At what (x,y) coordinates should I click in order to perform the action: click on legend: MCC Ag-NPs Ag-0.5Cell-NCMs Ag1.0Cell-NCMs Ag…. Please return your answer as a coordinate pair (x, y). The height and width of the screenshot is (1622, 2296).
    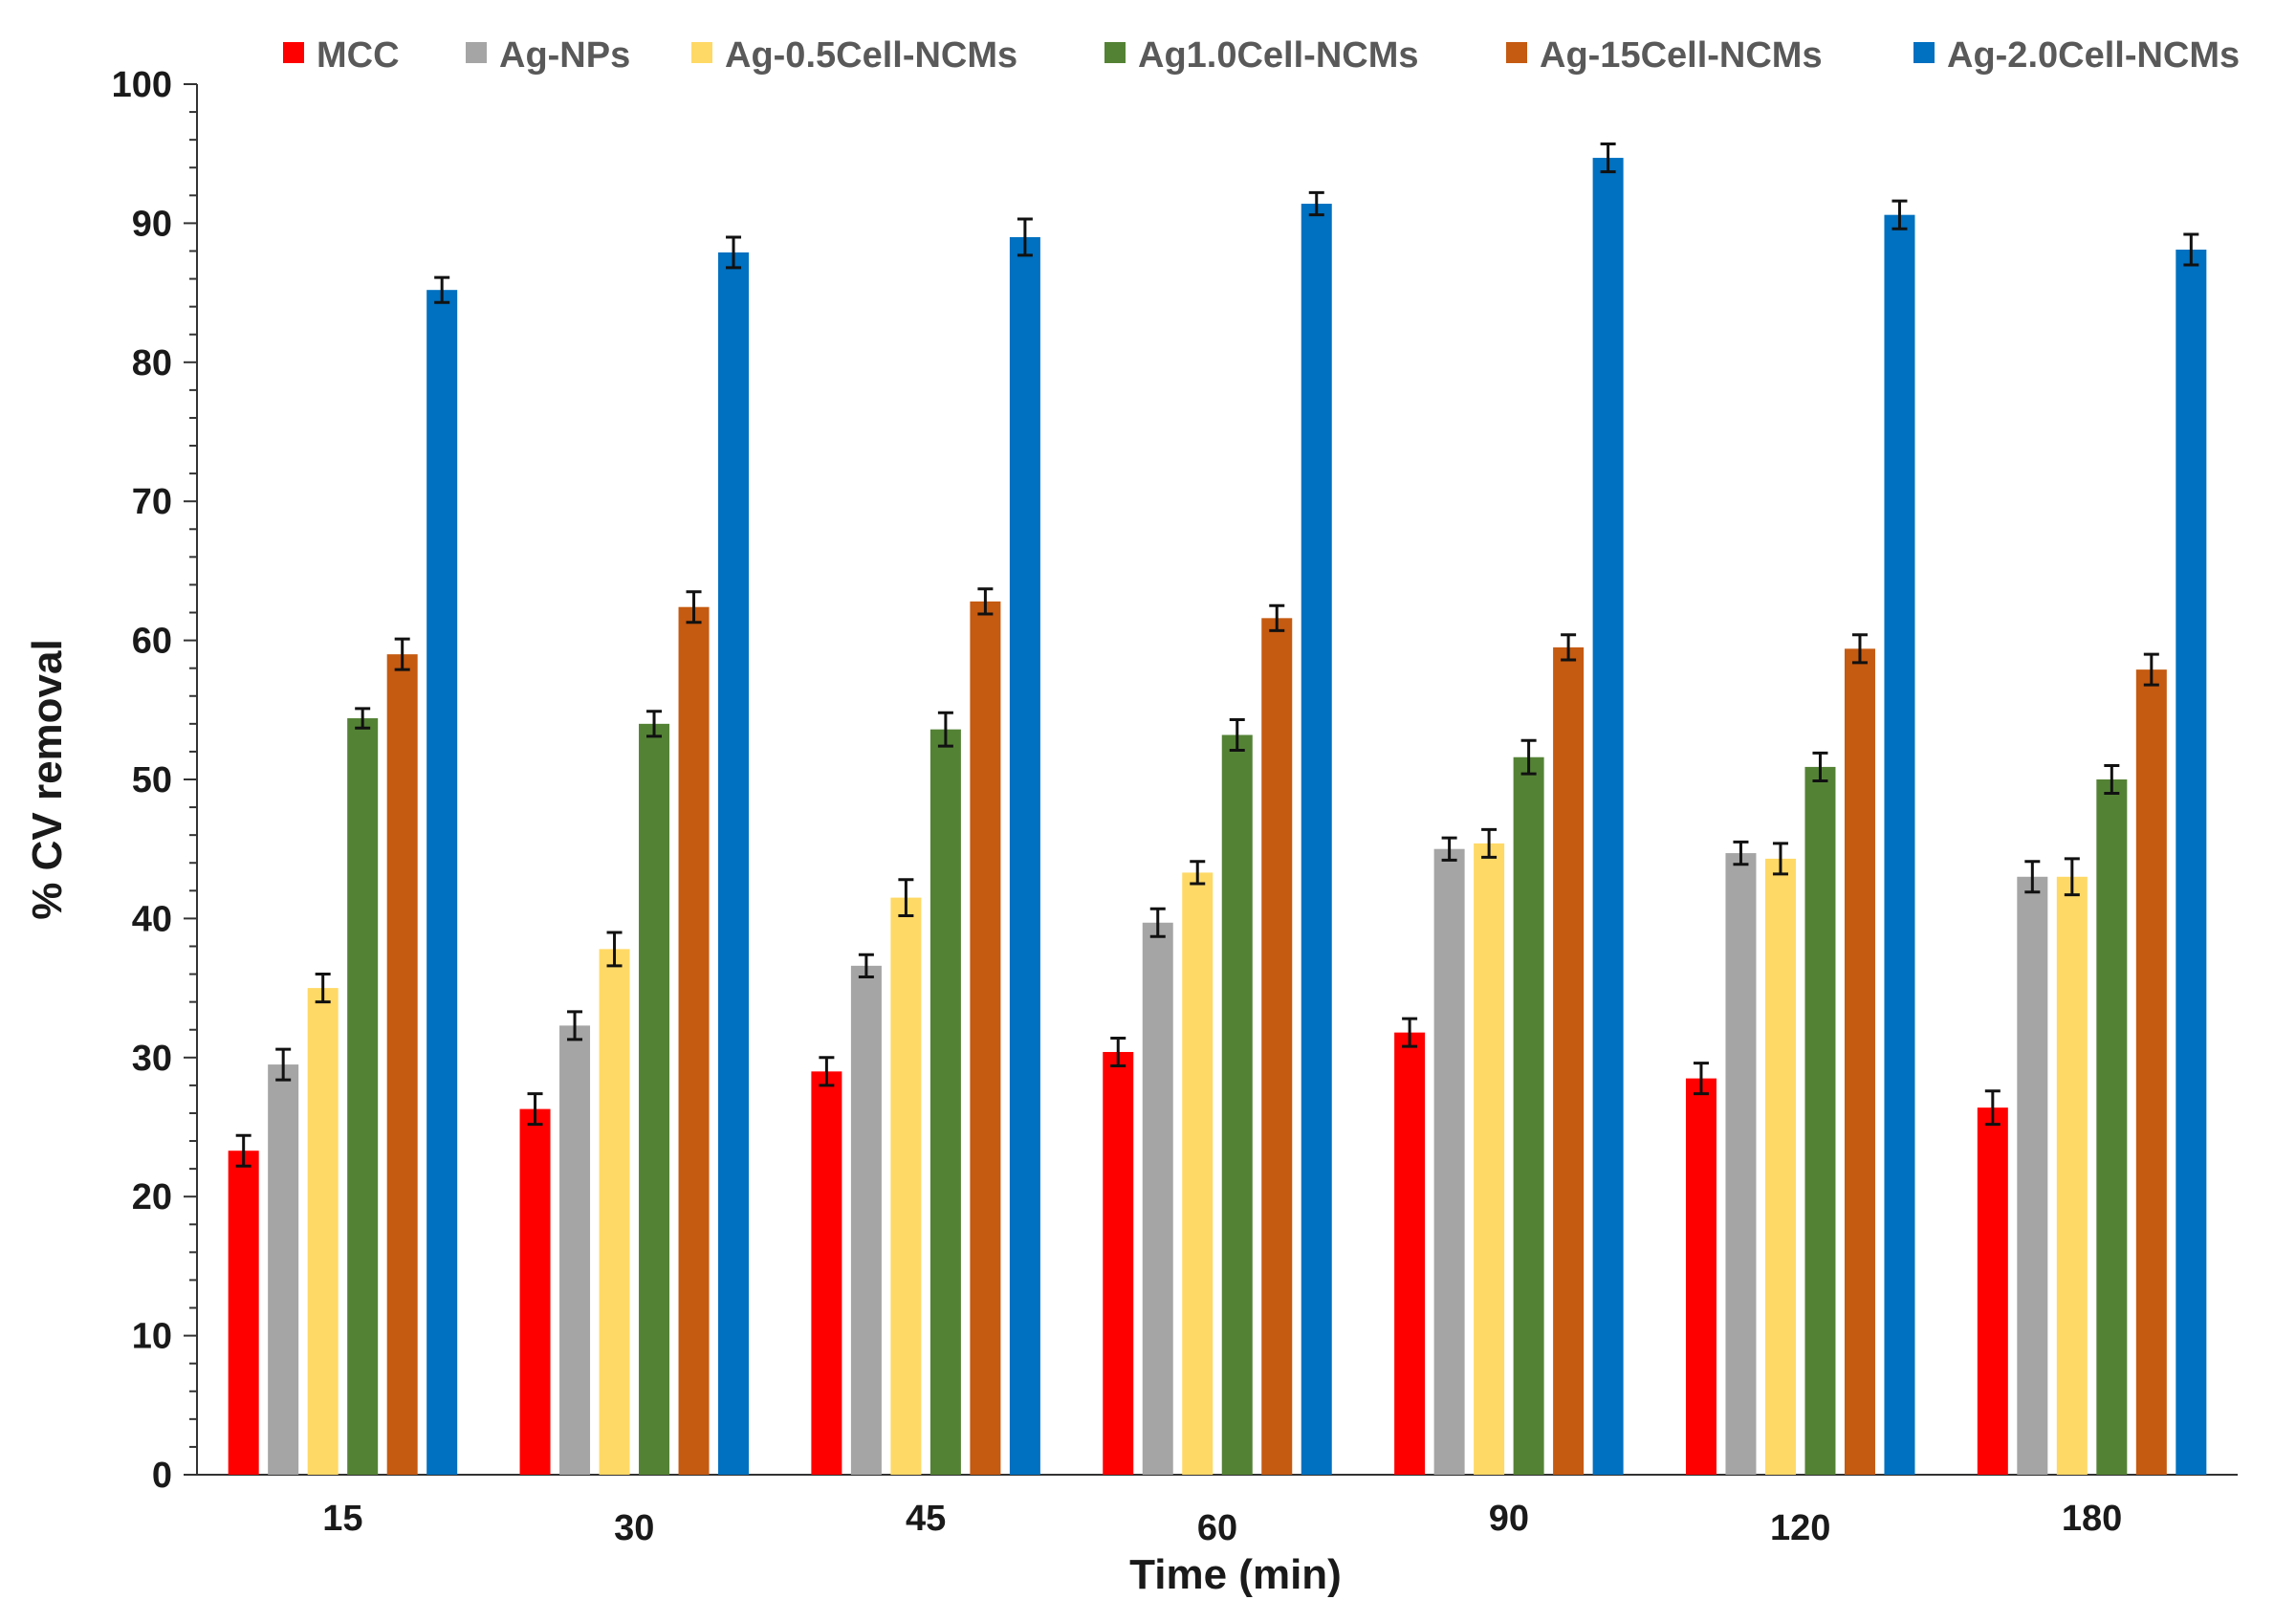
    Looking at the image, I should click on (1261, 55).